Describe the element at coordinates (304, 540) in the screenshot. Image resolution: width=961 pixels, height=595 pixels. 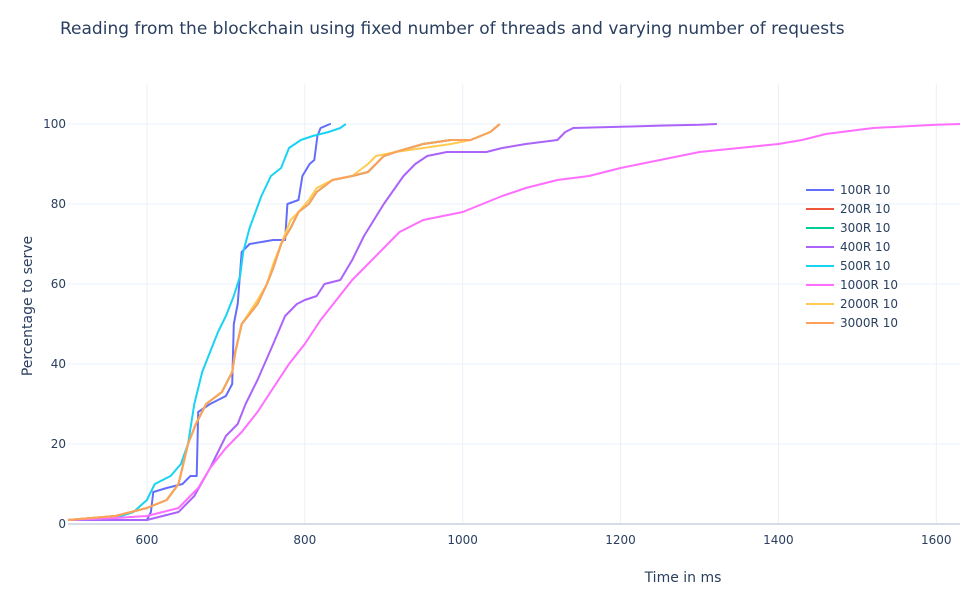
I see `x-tick-label: 800` at that location.